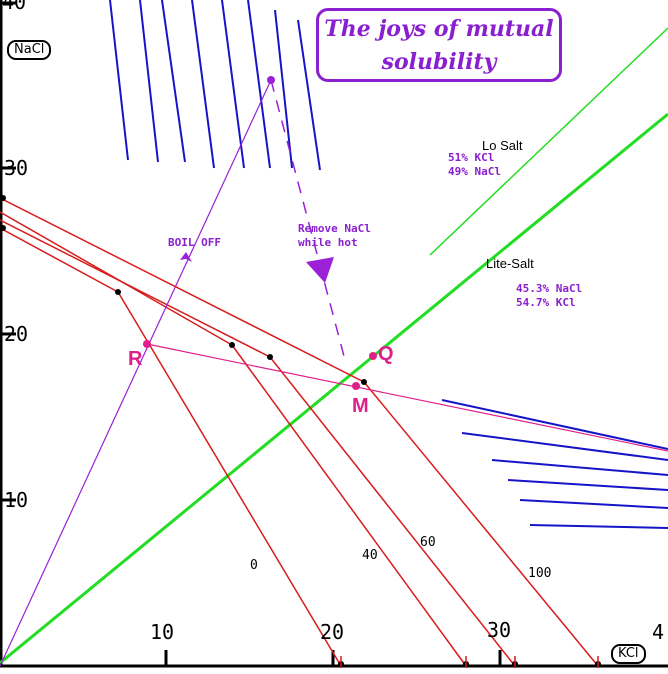 The width and height of the screenshot is (668, 674). Describe the element at coordinates (194, 242) in the screenshot. I see `boil-off-label: BOIL OFF` at that location.